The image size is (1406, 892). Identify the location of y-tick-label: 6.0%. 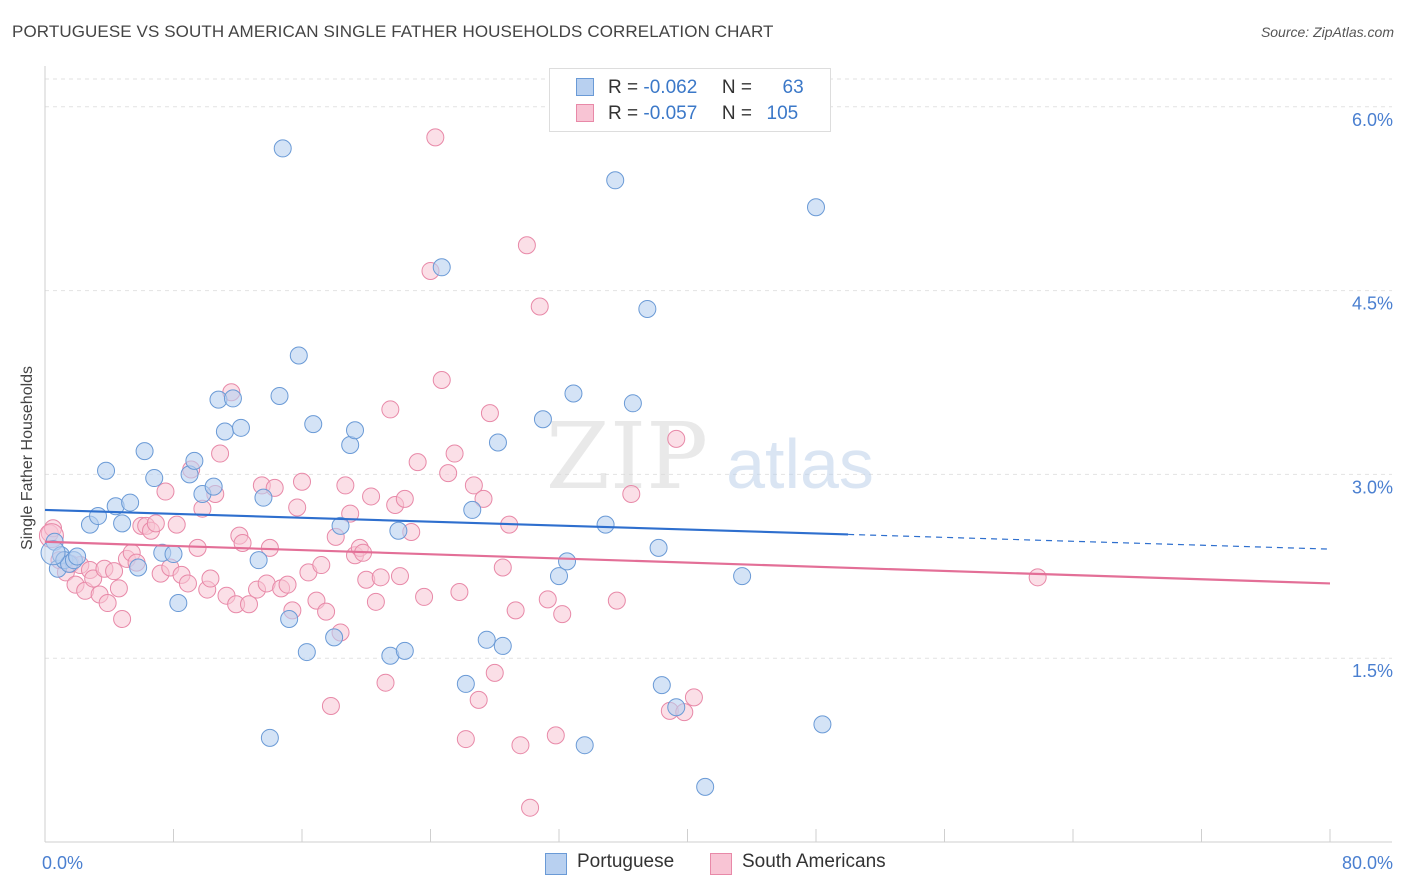
(1372, 120).